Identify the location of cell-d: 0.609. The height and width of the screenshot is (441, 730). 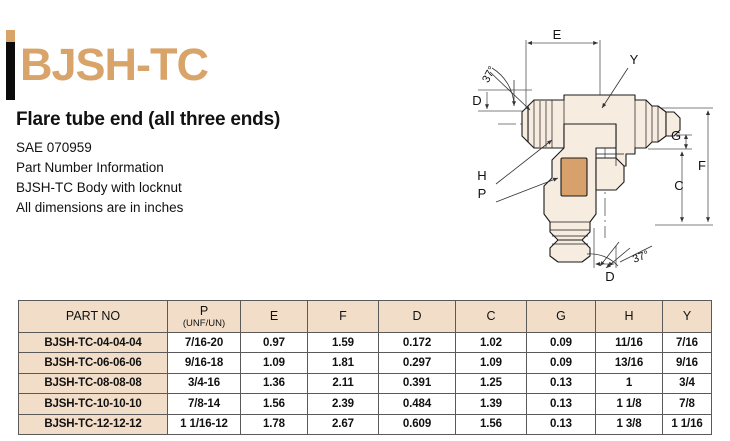
(417, 424).